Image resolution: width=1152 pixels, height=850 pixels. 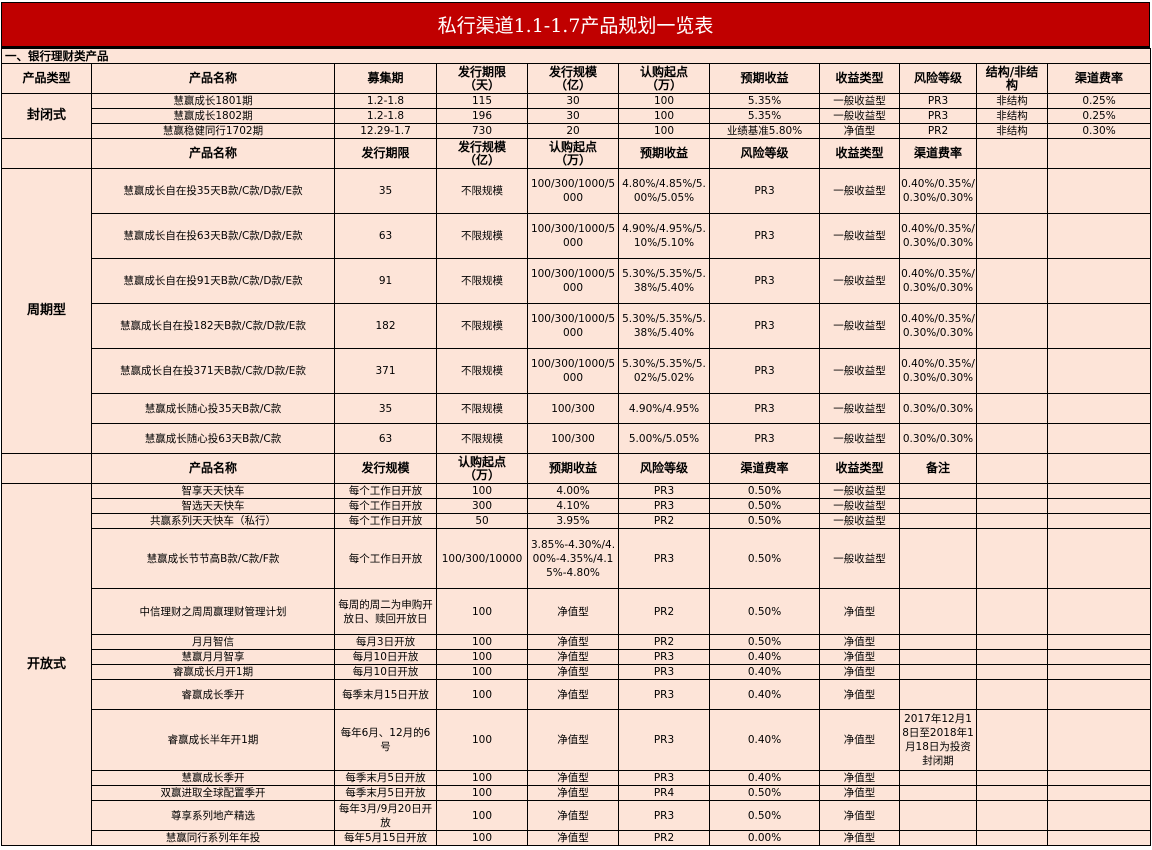 I want to click on column-header: 发行期限 （天）, so click(x=482, y=78).